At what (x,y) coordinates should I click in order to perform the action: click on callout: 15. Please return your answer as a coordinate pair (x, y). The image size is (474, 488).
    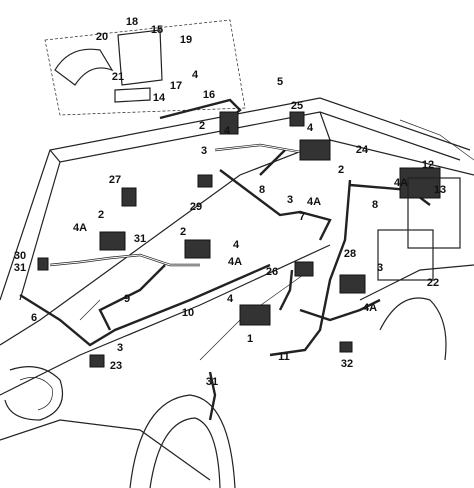
    Looking at the image, I should click on (157, 30).